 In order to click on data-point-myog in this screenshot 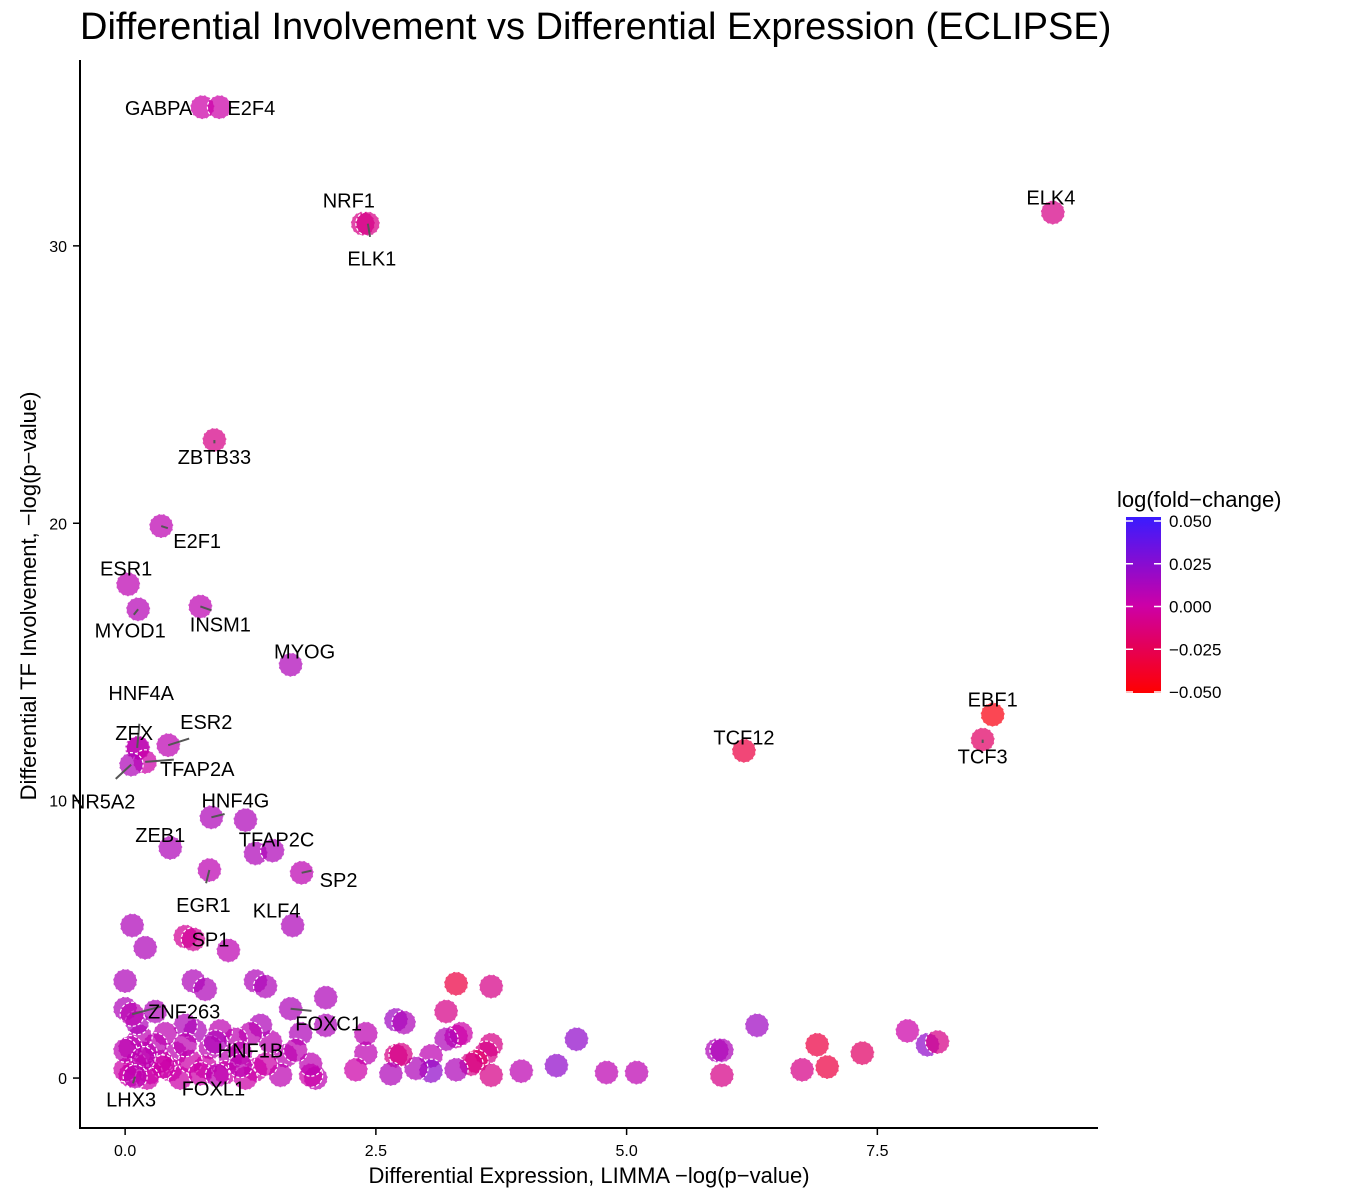, I will do `click(291, 665)`.